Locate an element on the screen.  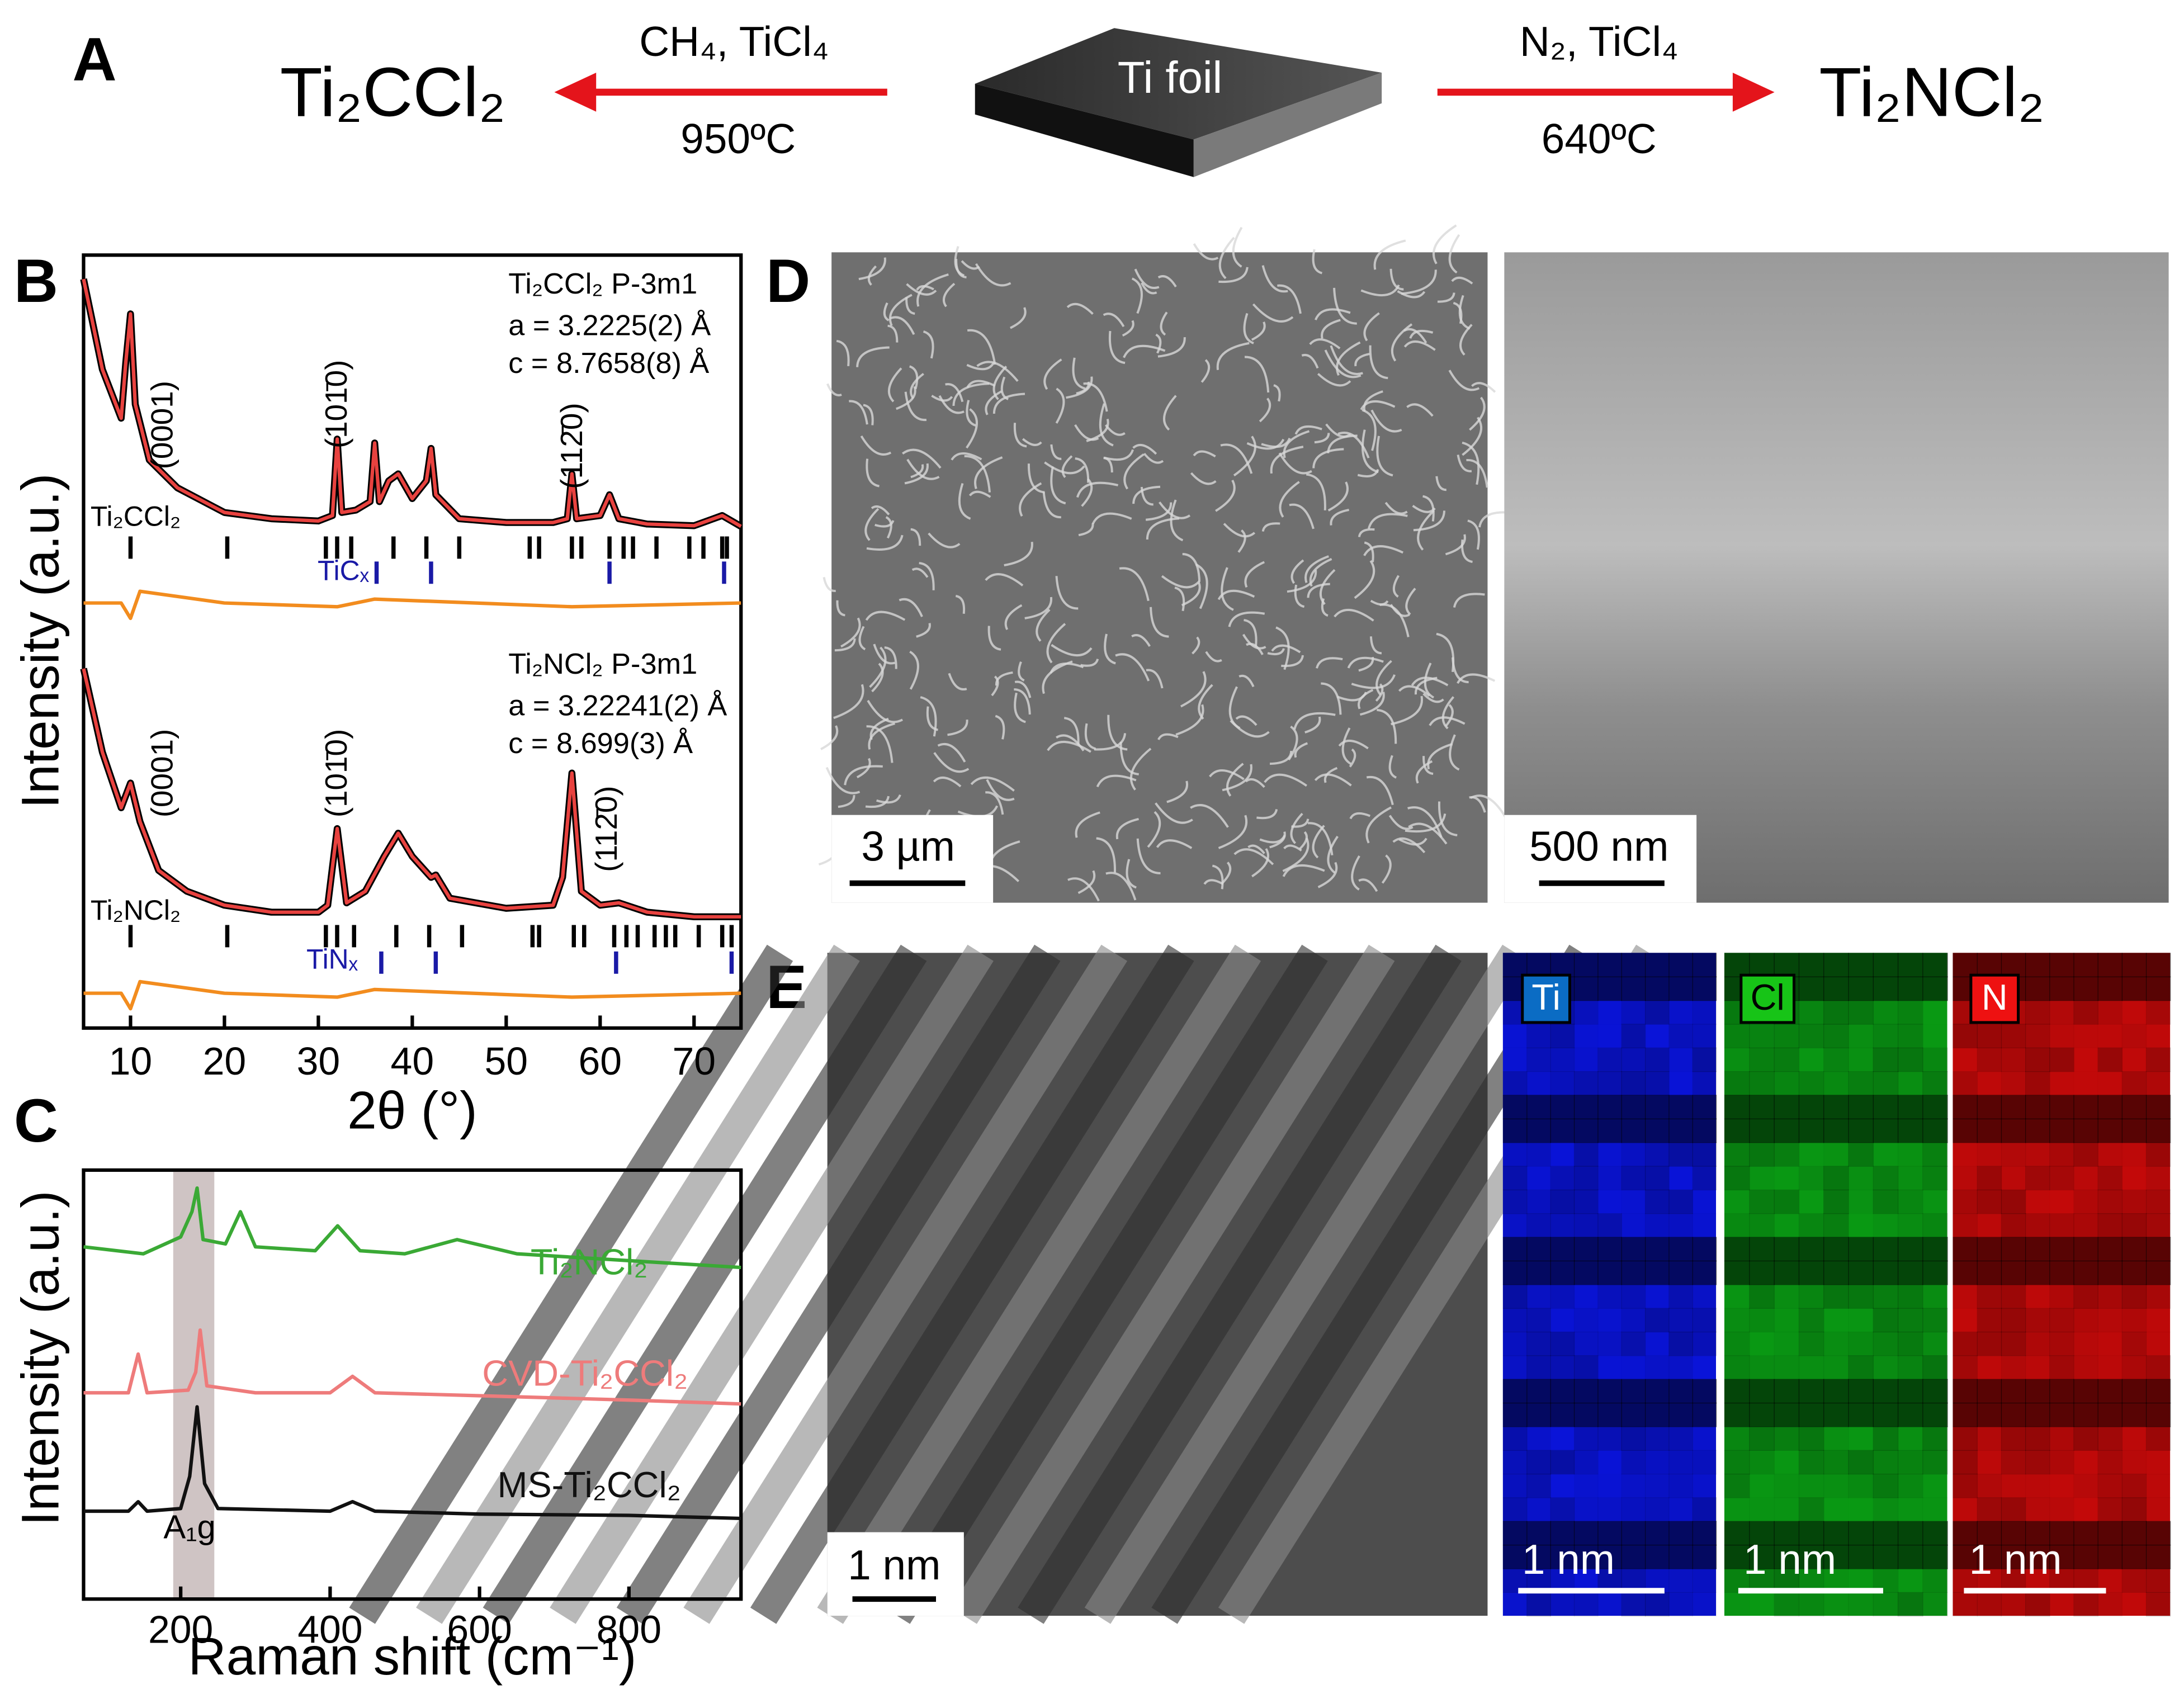
x-tick-label: 50 is located at coordinates (506, 1061).